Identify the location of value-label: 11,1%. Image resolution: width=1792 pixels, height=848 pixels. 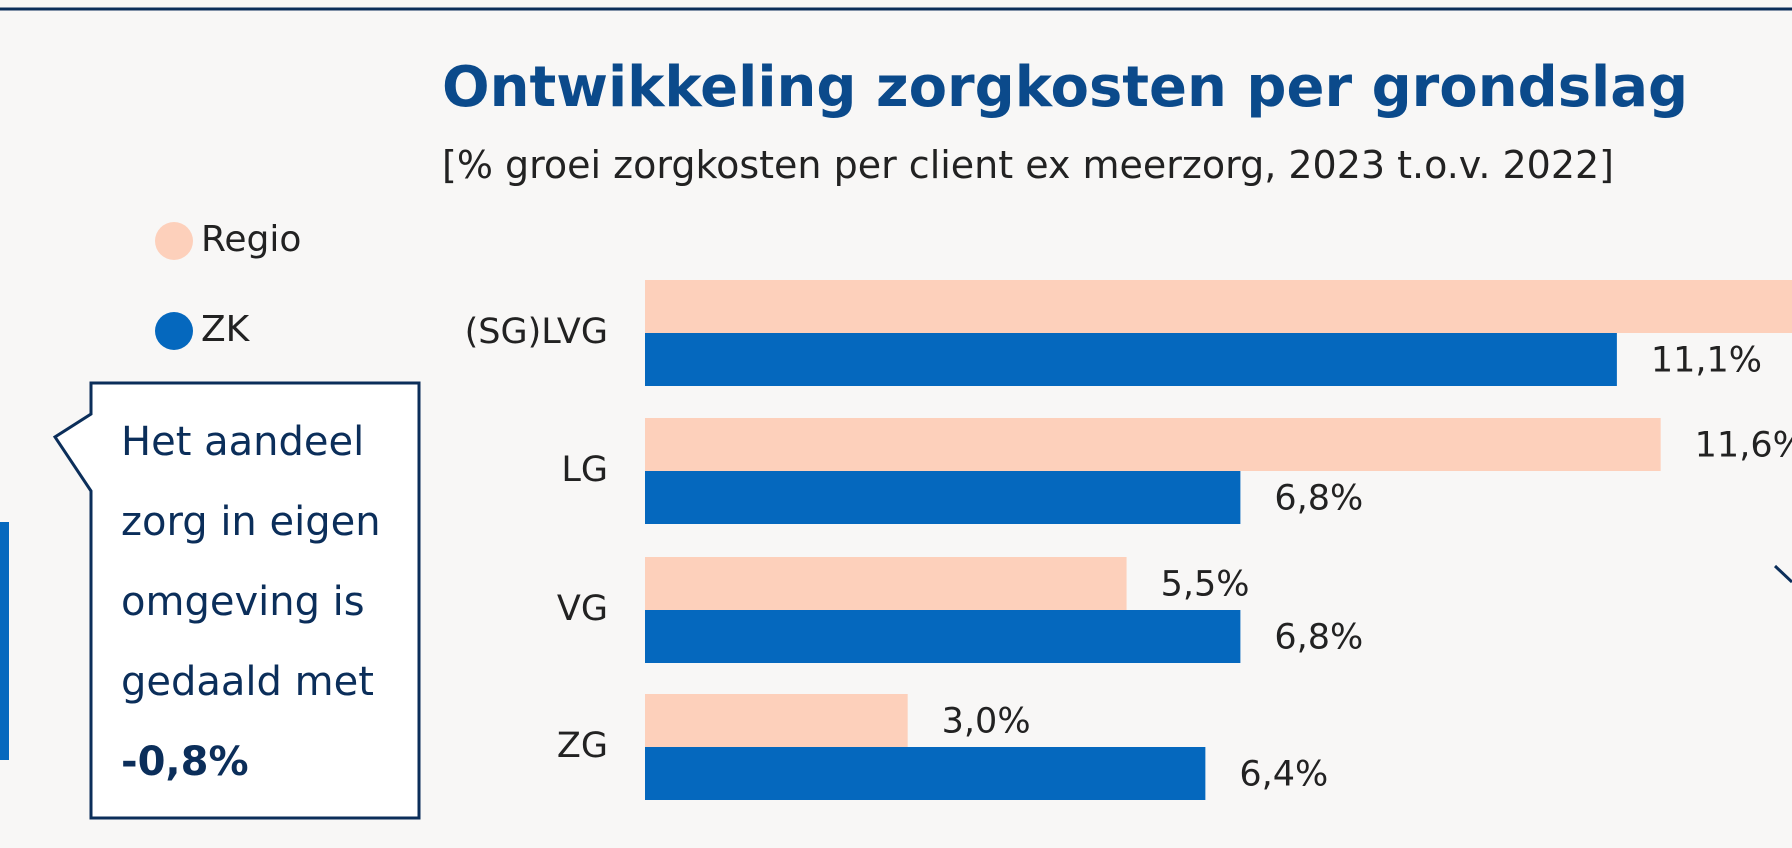
(1706, 361).